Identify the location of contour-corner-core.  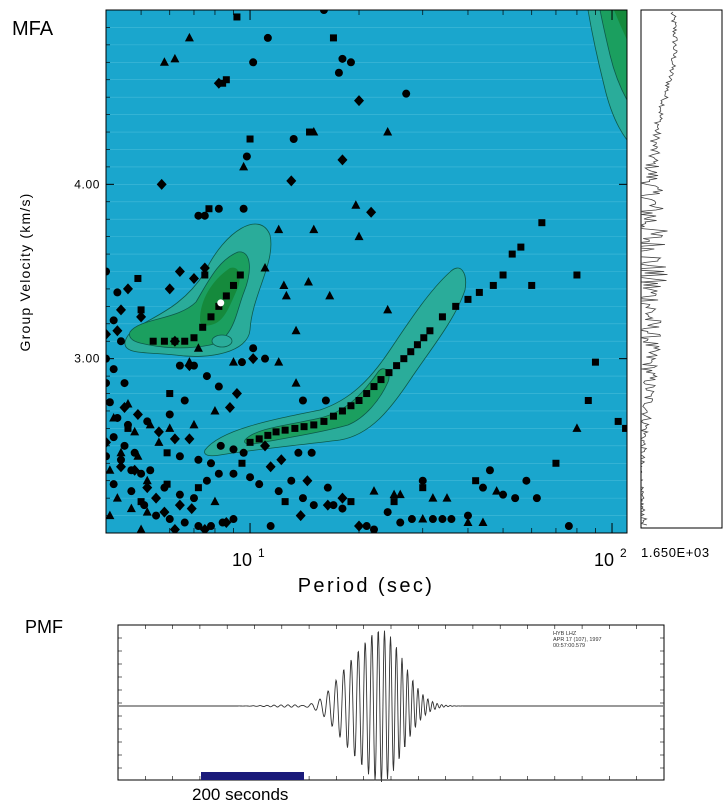
(620, 25).